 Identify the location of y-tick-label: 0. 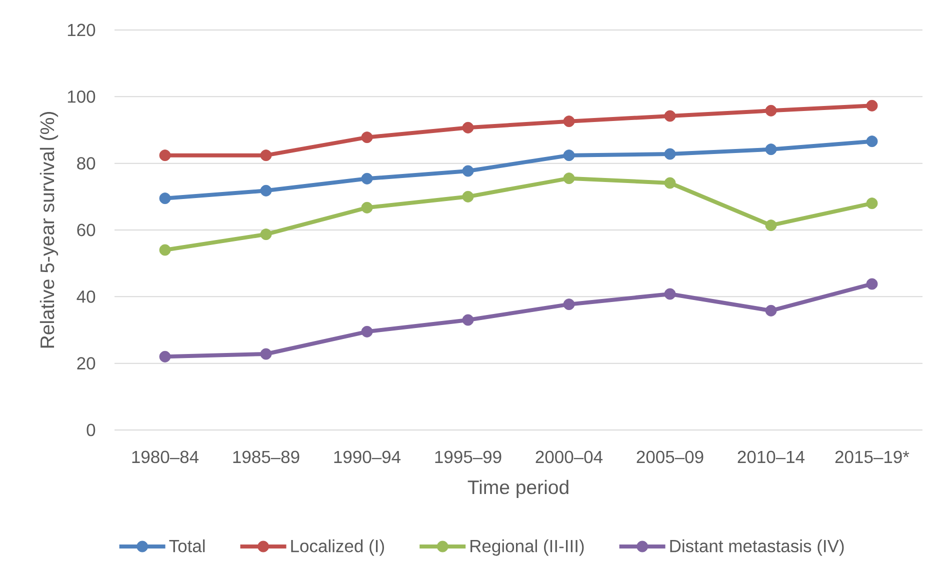
(91, 430).